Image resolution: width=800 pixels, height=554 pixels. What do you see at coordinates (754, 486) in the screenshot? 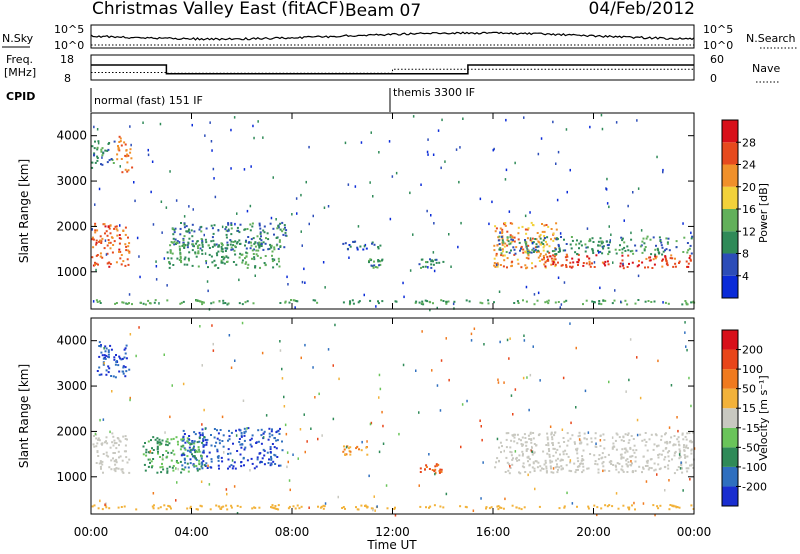
I see `velocity-colorbar-tick-label: -200` at bounding box center [754, 486].